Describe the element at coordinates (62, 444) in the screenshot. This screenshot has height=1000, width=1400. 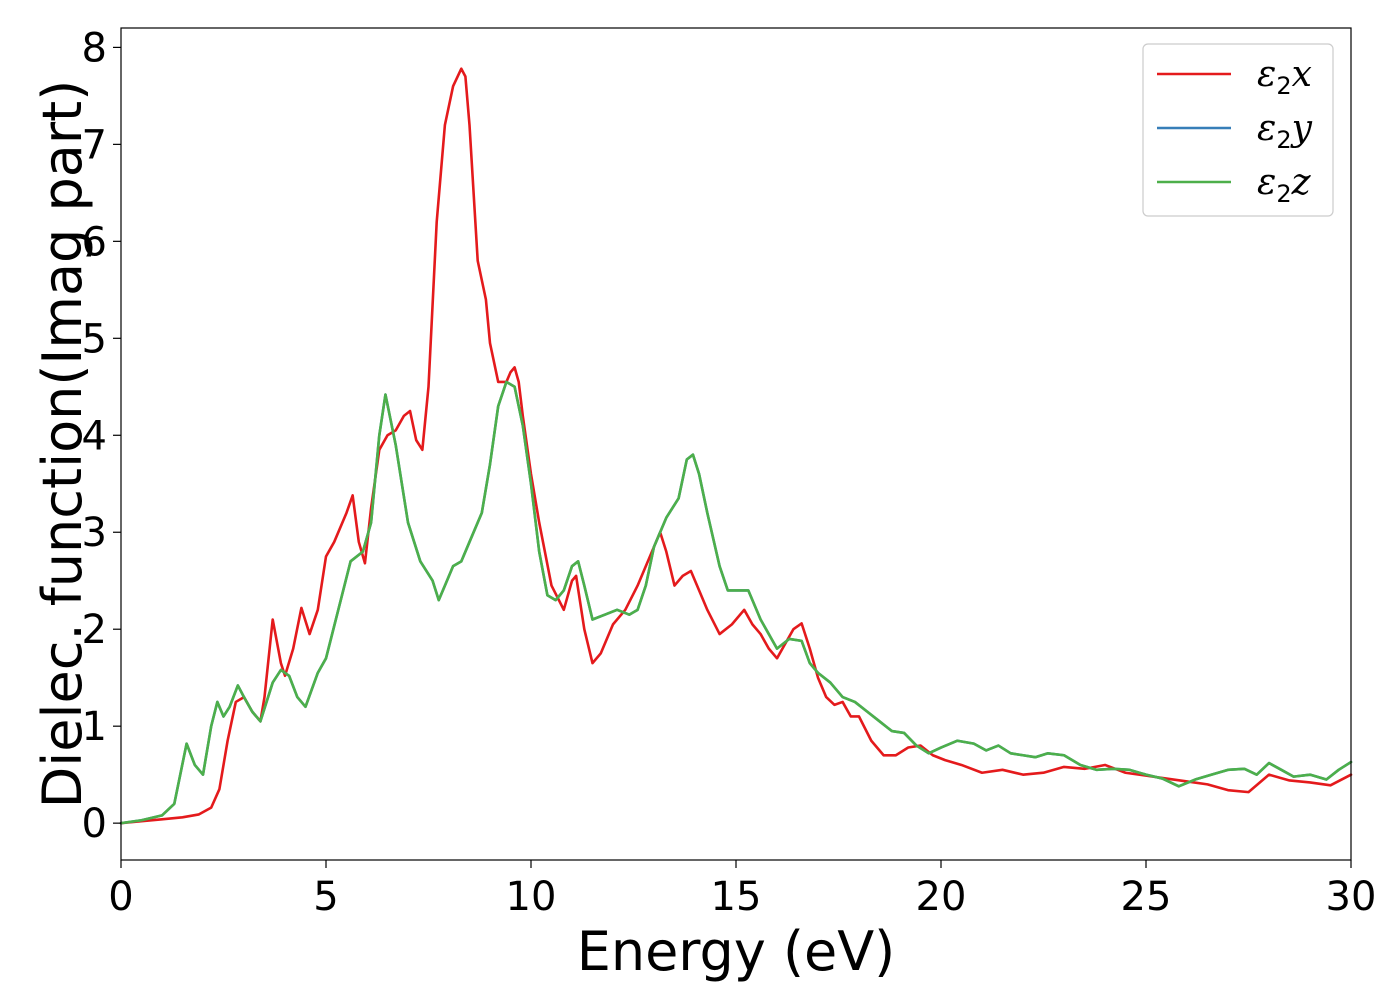
I see `y-axis-label: Dielec. function(Imag part)` at that location.